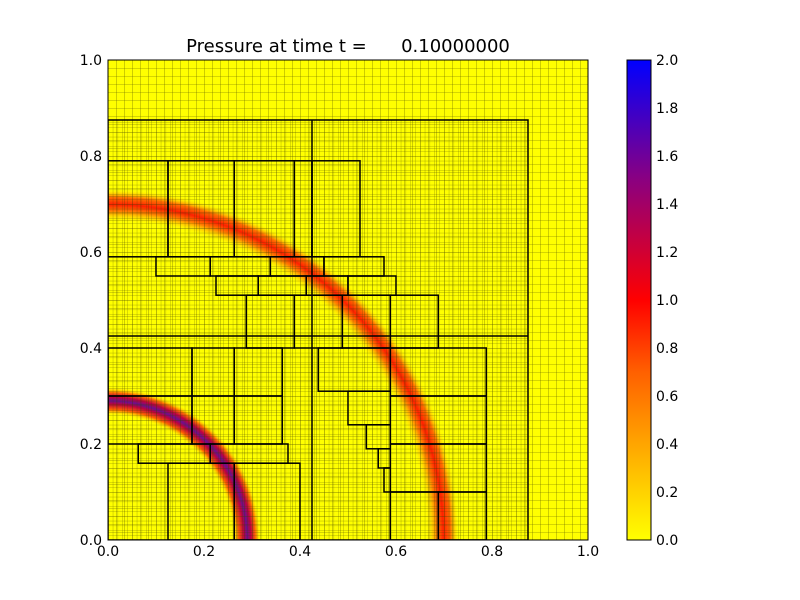 The image size is (800, 600). What do you see at coordinates (91, 349) in the screenshot?
I see `y-tick-label: 0.4` at bounding box center [91, 349].